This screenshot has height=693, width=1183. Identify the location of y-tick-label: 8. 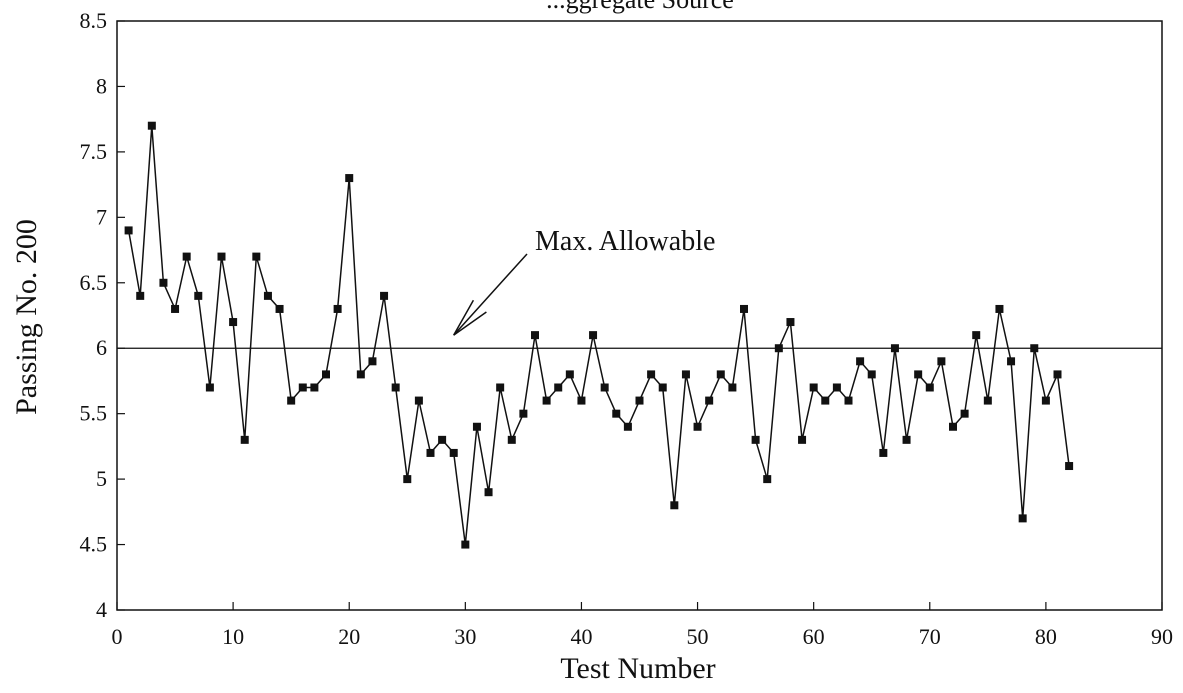
(101, 85).